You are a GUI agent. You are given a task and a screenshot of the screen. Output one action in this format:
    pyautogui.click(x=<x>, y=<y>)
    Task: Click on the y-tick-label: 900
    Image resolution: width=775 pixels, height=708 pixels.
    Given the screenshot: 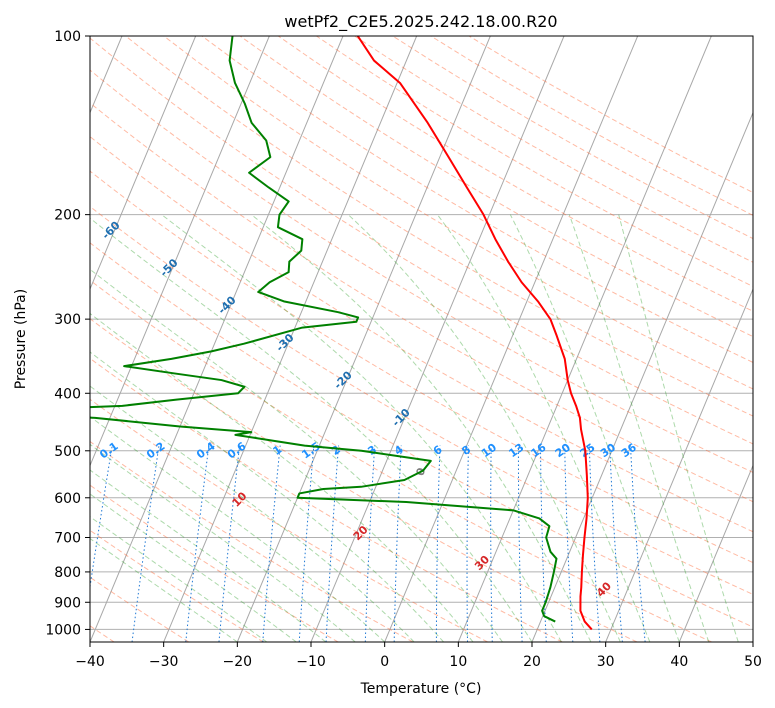 What is the action you would take?
    pyautogui.click(x=67, y=603)
    